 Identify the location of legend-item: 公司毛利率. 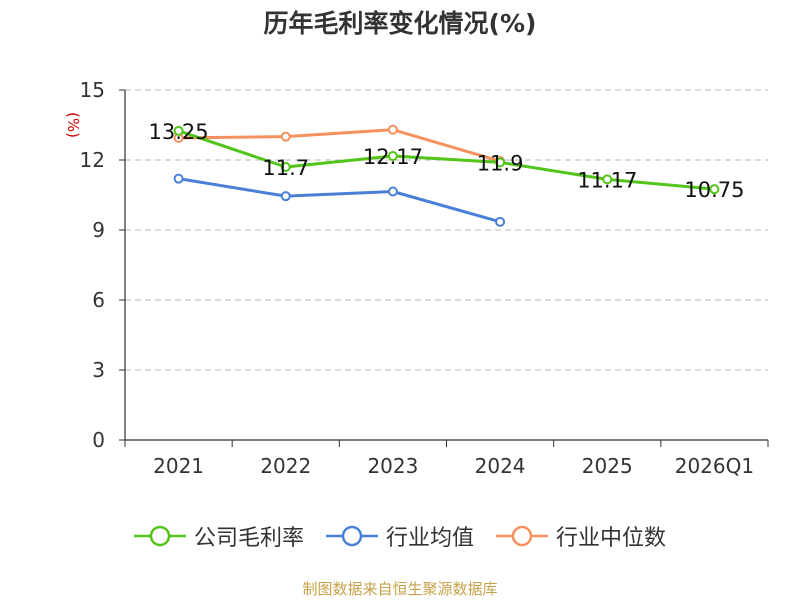
(218, 536).